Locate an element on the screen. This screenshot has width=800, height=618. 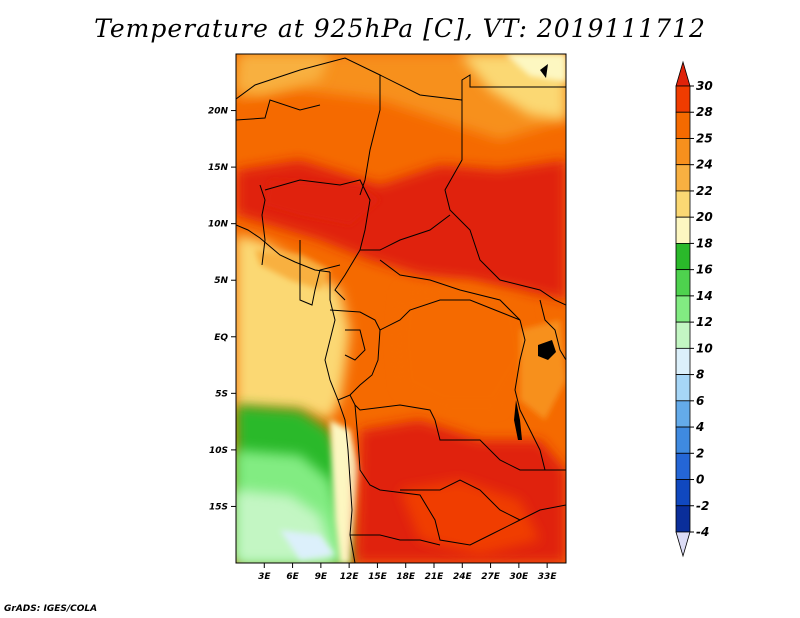
field-benguela-coast is located at coordinates (345, 491).